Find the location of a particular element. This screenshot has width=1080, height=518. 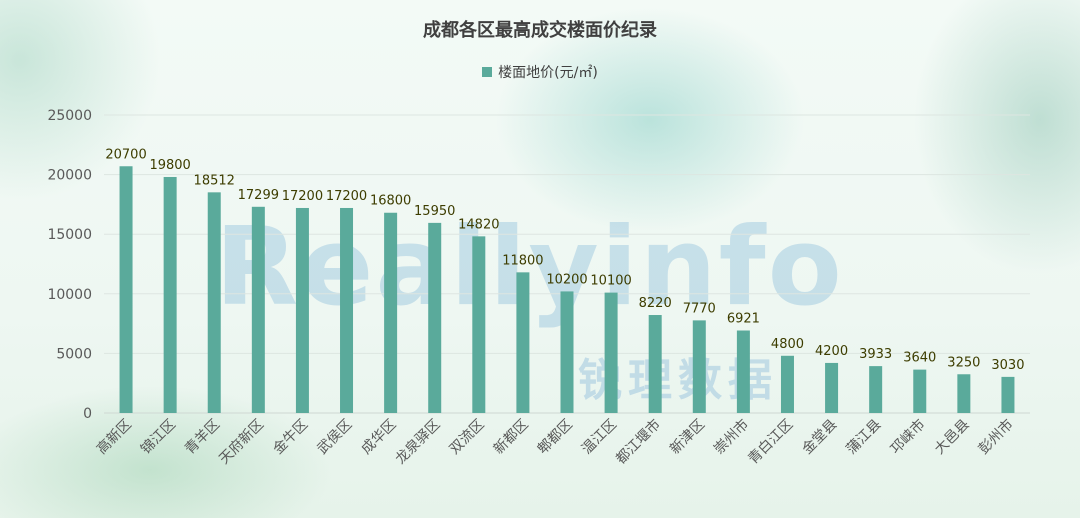

data-label: 4200 is located at coordinates (831, 351).